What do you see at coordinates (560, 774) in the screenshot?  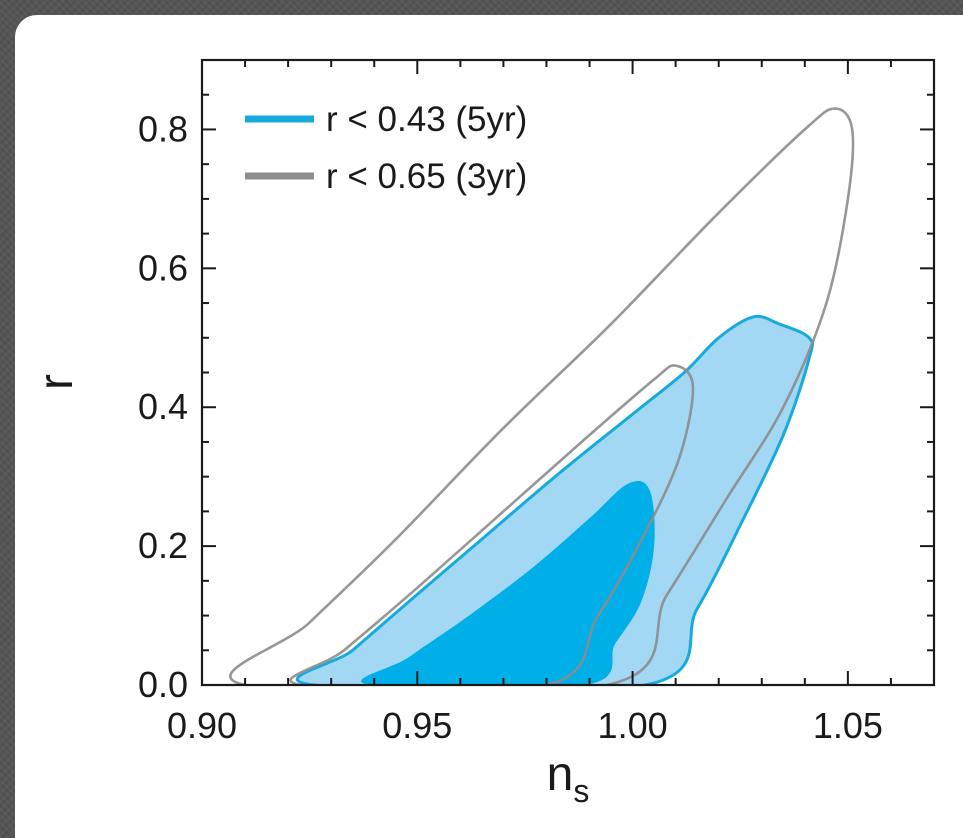 I see `x-axis-label-main: n` at bounding box center [560, 774].